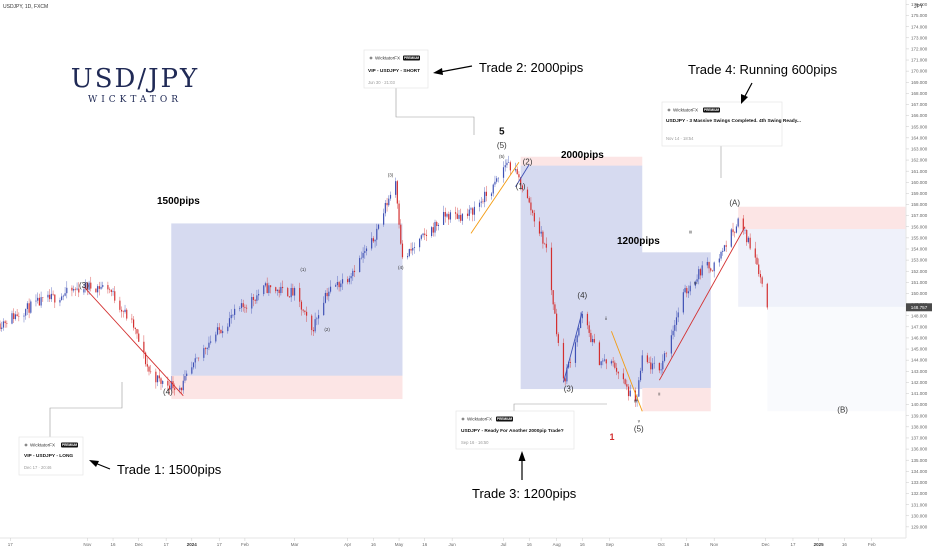  Describe the element at coordinates (919, 226) in the screenshot. I see `price-tick-label: 156.000` at that location.